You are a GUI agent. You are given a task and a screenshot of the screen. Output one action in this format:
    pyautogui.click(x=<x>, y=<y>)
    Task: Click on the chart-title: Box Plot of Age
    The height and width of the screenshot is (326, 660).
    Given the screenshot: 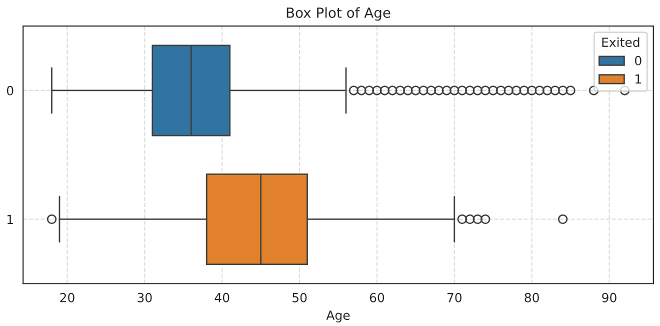 What is the action you would take?
    pyautogui.click(x=338, y=14)
    